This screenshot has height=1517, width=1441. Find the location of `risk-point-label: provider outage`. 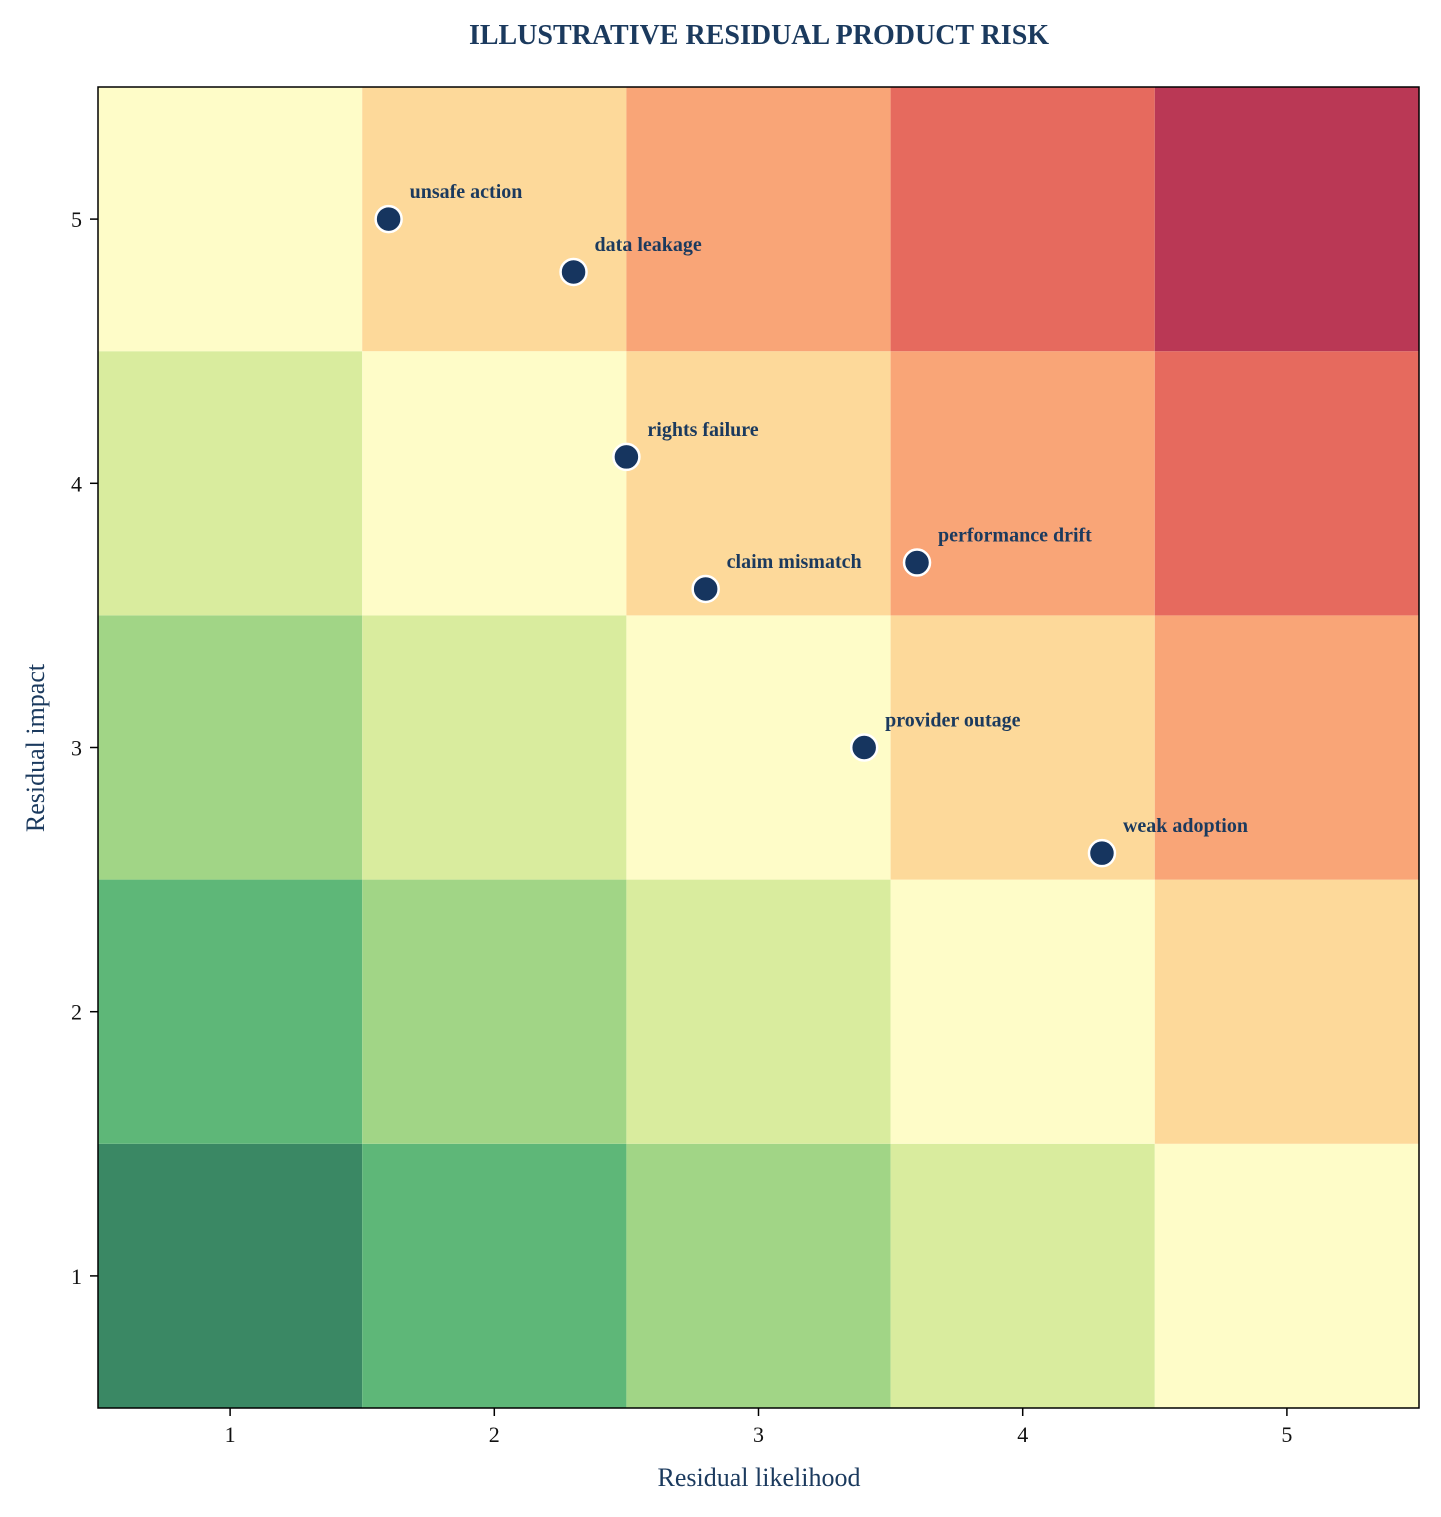

risk-point-label: provider outage is located at coordinates (952, 721).